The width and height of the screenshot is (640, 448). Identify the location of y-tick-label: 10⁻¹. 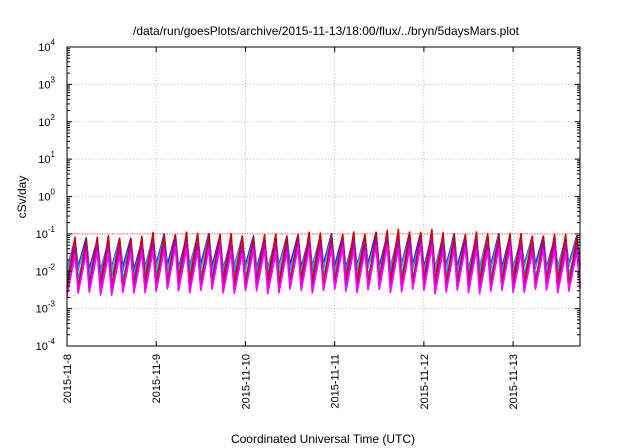
(46, 233).